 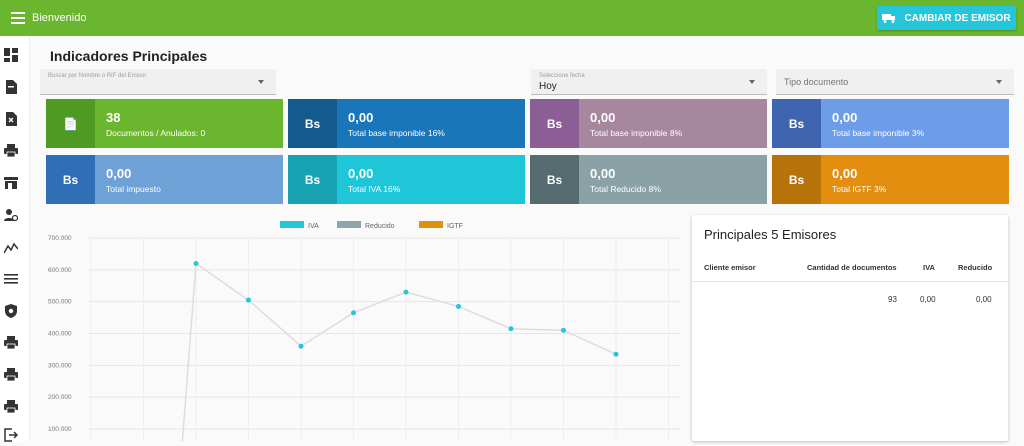 I want to click on indicator-label: Documentos / Anulados: 0, so click(x=156, y=133).